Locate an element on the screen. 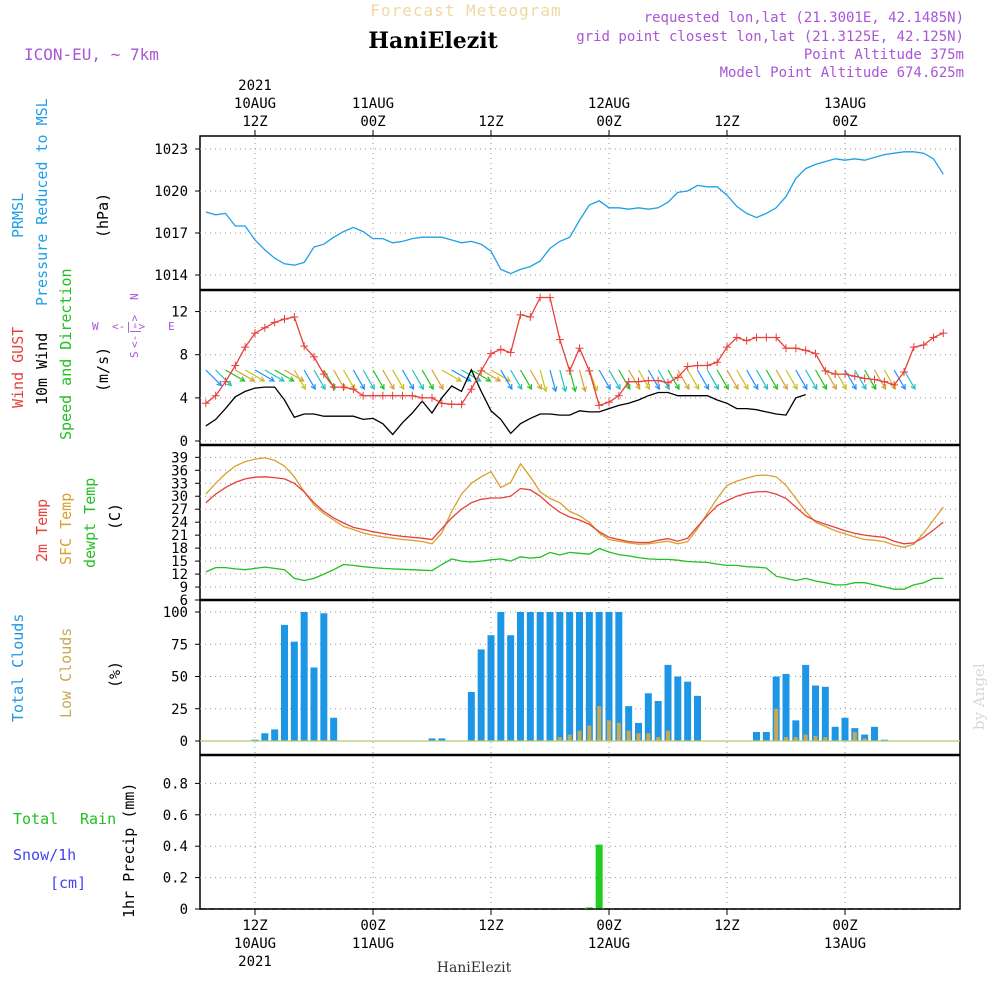 This screenshot has width=1000, height=1000. temp-unit: (C) is located at coordinates (115, 516).